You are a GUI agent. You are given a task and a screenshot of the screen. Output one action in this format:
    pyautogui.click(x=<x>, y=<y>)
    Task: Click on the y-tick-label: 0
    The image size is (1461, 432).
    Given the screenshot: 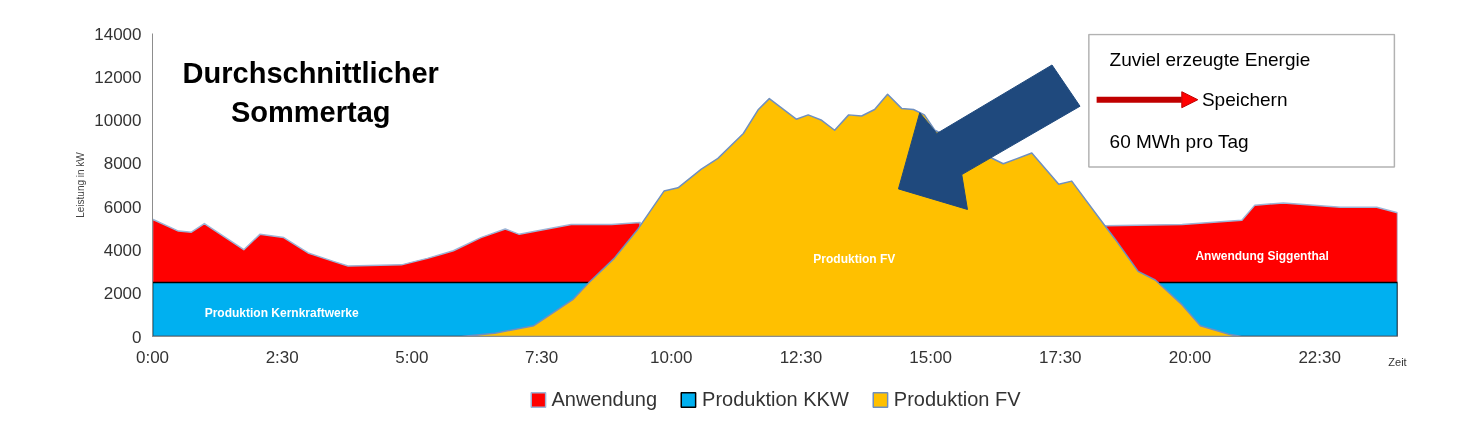 What is the action you would take?
    pyautogui.click(x=137, y=337)
    